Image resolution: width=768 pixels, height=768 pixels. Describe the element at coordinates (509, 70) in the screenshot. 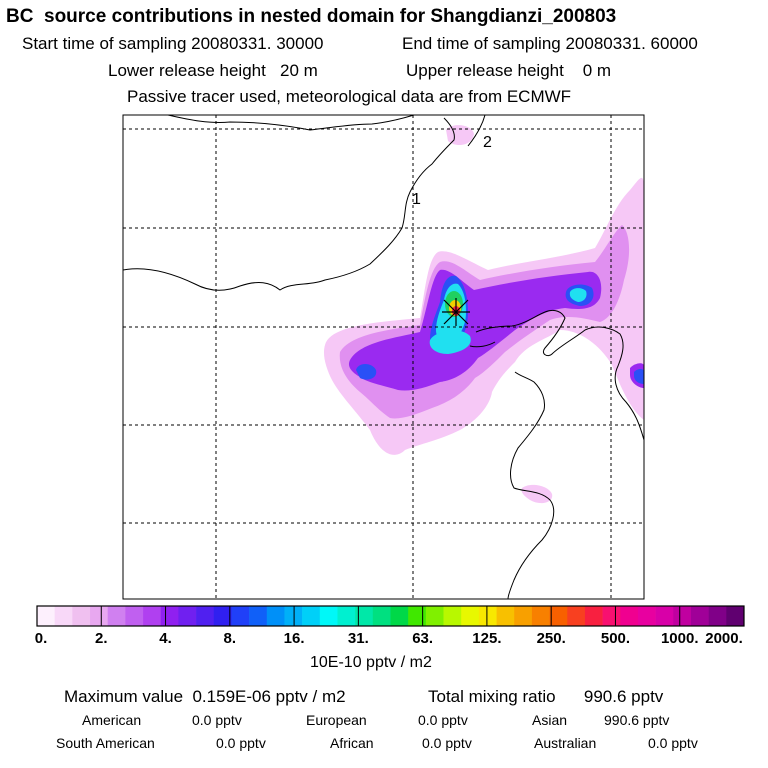

I see `upper-release-height: Upper release height 0 m` at that location.